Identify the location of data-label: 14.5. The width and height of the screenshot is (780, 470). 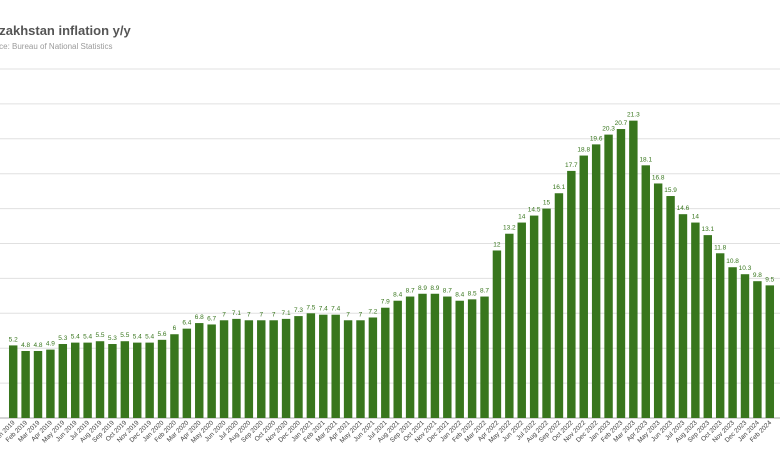
(534, 210).